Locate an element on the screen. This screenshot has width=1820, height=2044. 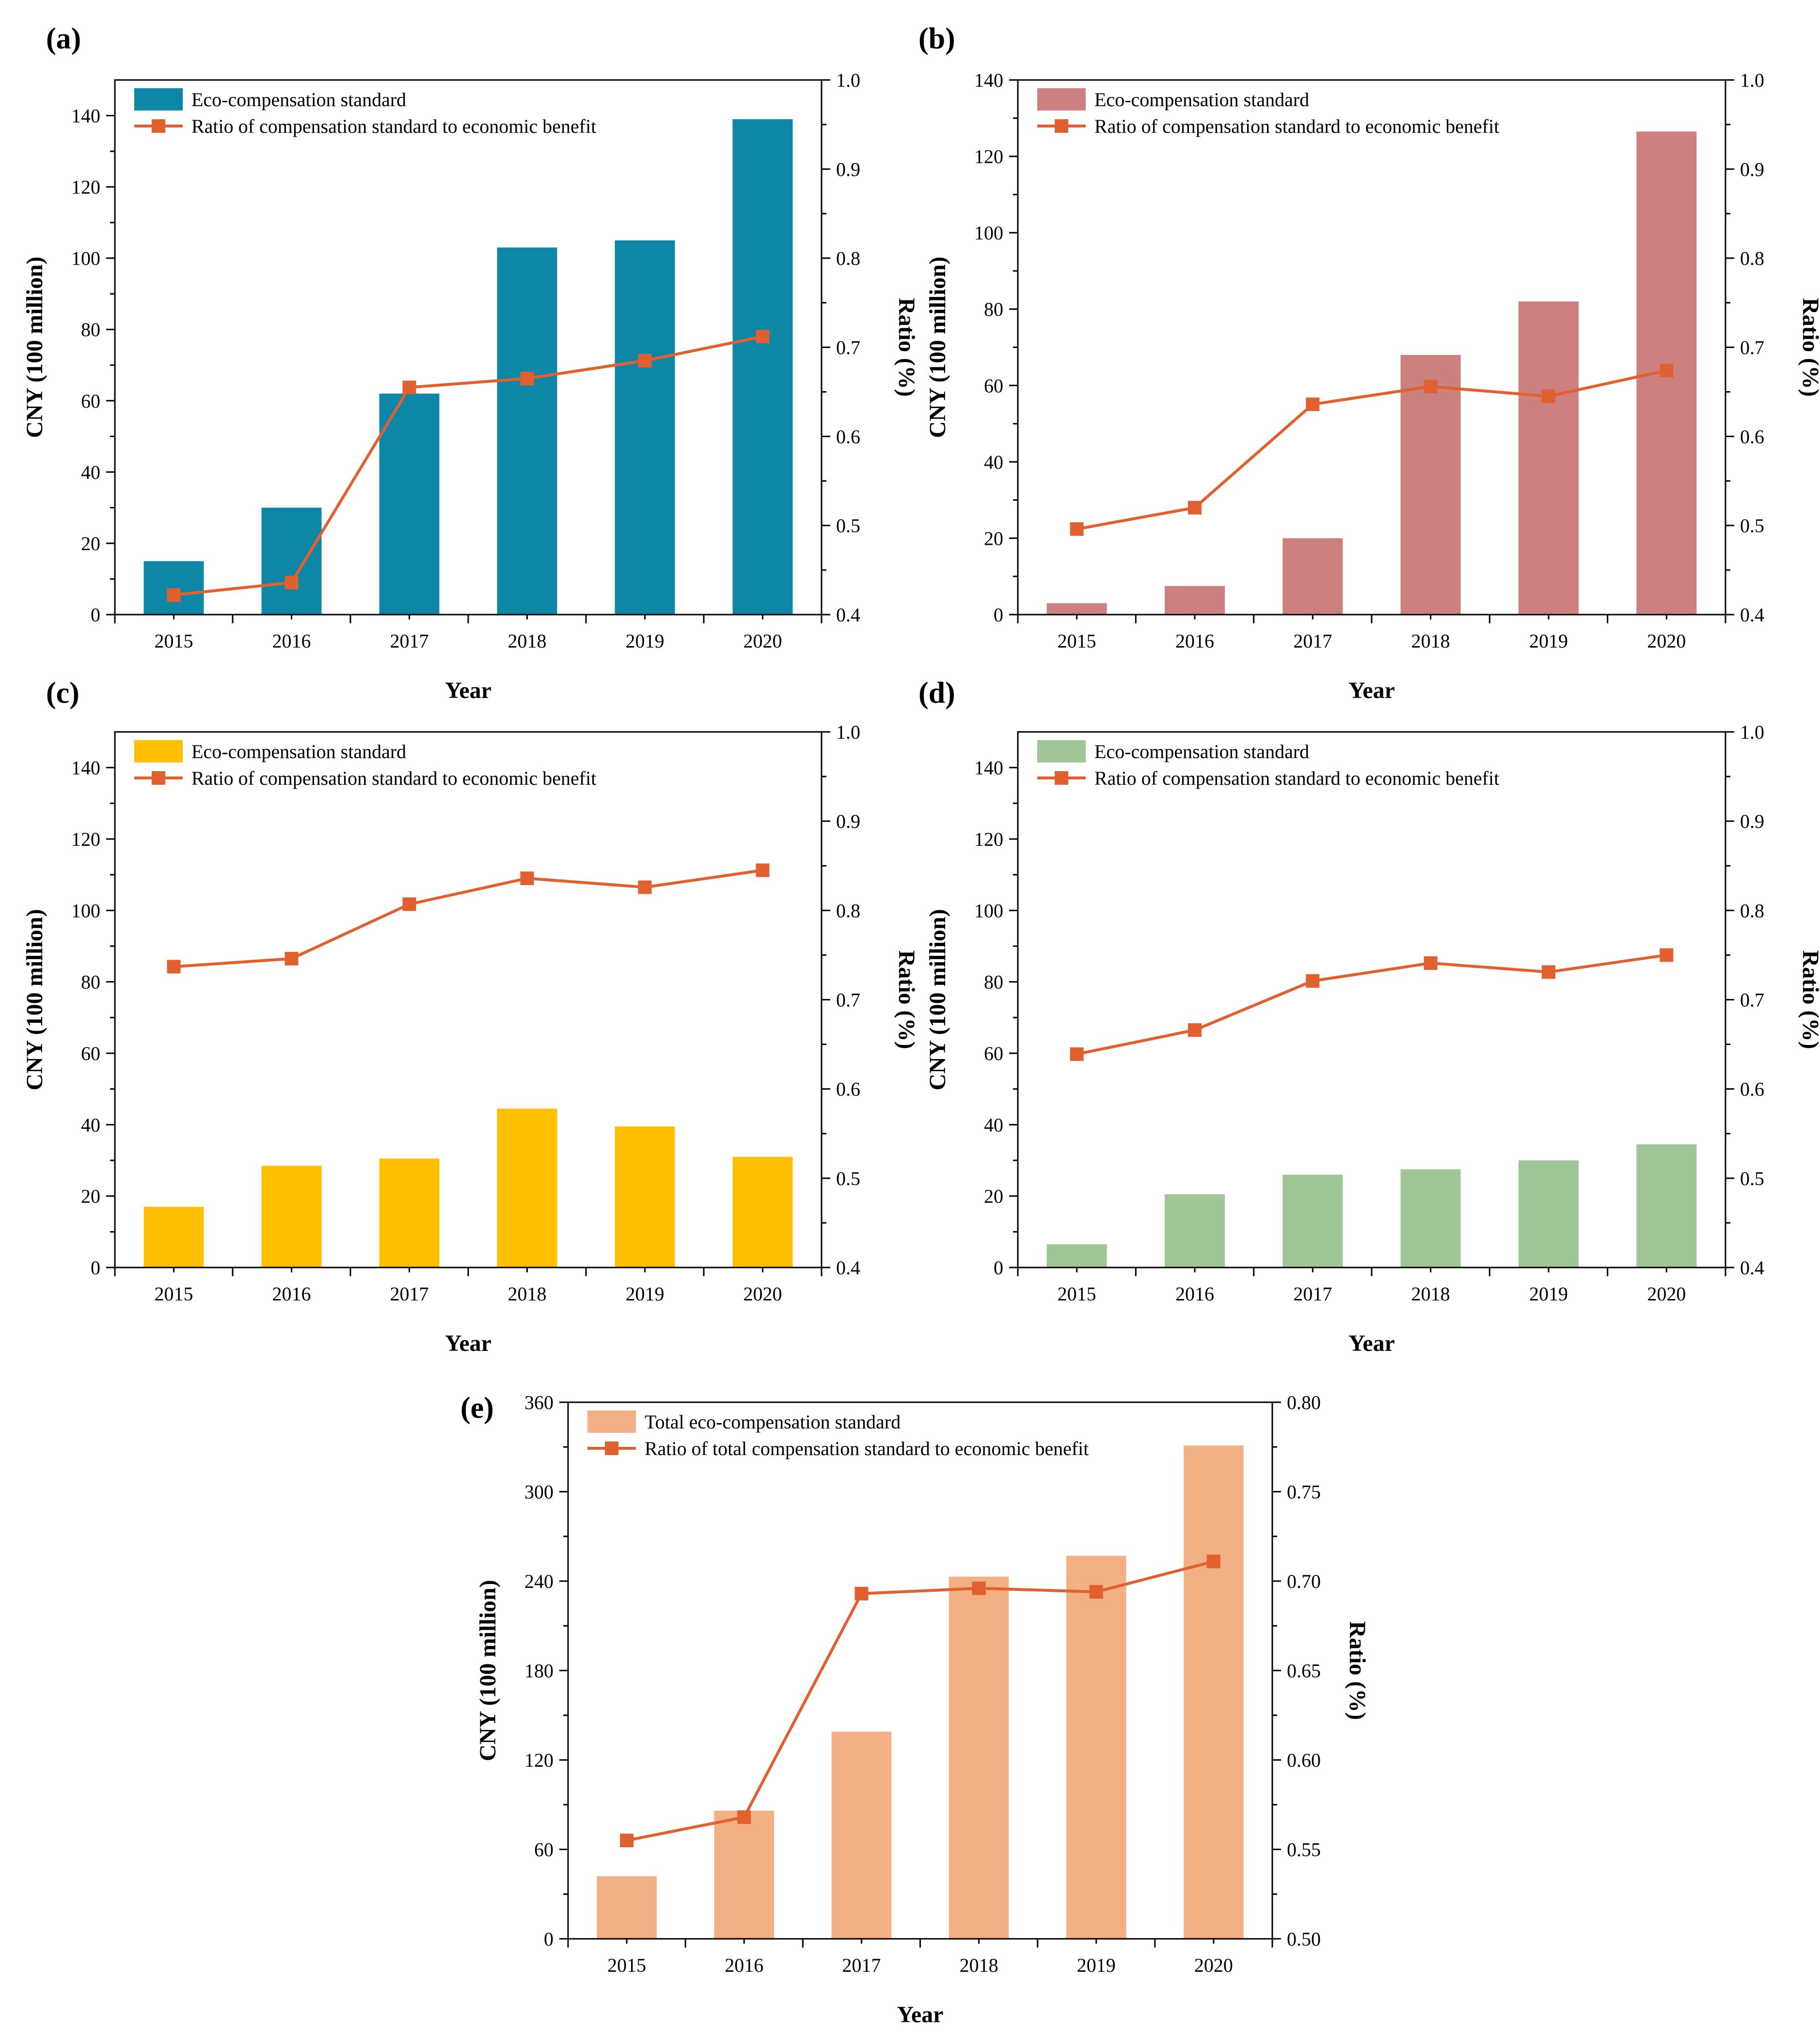
y-tick-label: 80 is located at coordinates (91, 330).